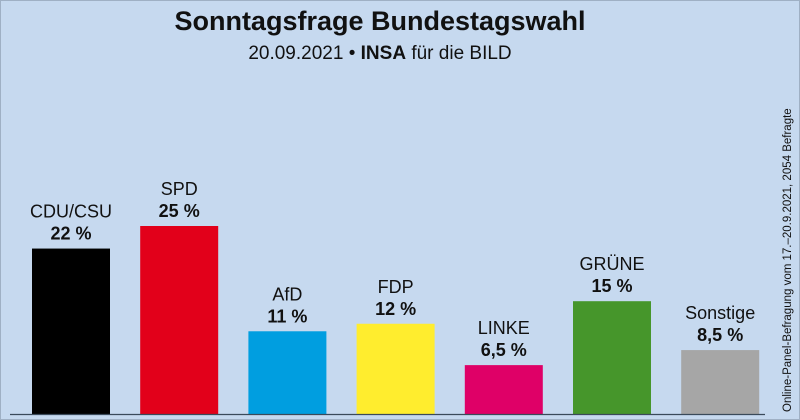 The height and width of the screenshot is (420, 800). Describe the element at coordinates (287, 372) in the screenshot. I see `bar-afd` at that location.